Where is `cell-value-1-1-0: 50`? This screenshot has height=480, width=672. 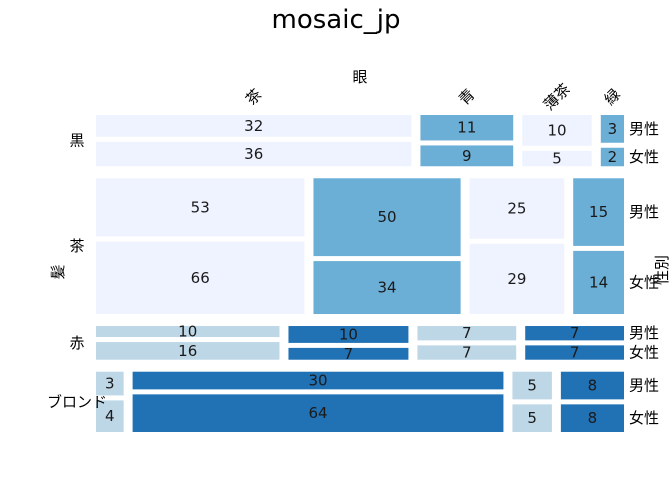 cell-value-1-1-0: 50 is located at coordinates (386, 217).